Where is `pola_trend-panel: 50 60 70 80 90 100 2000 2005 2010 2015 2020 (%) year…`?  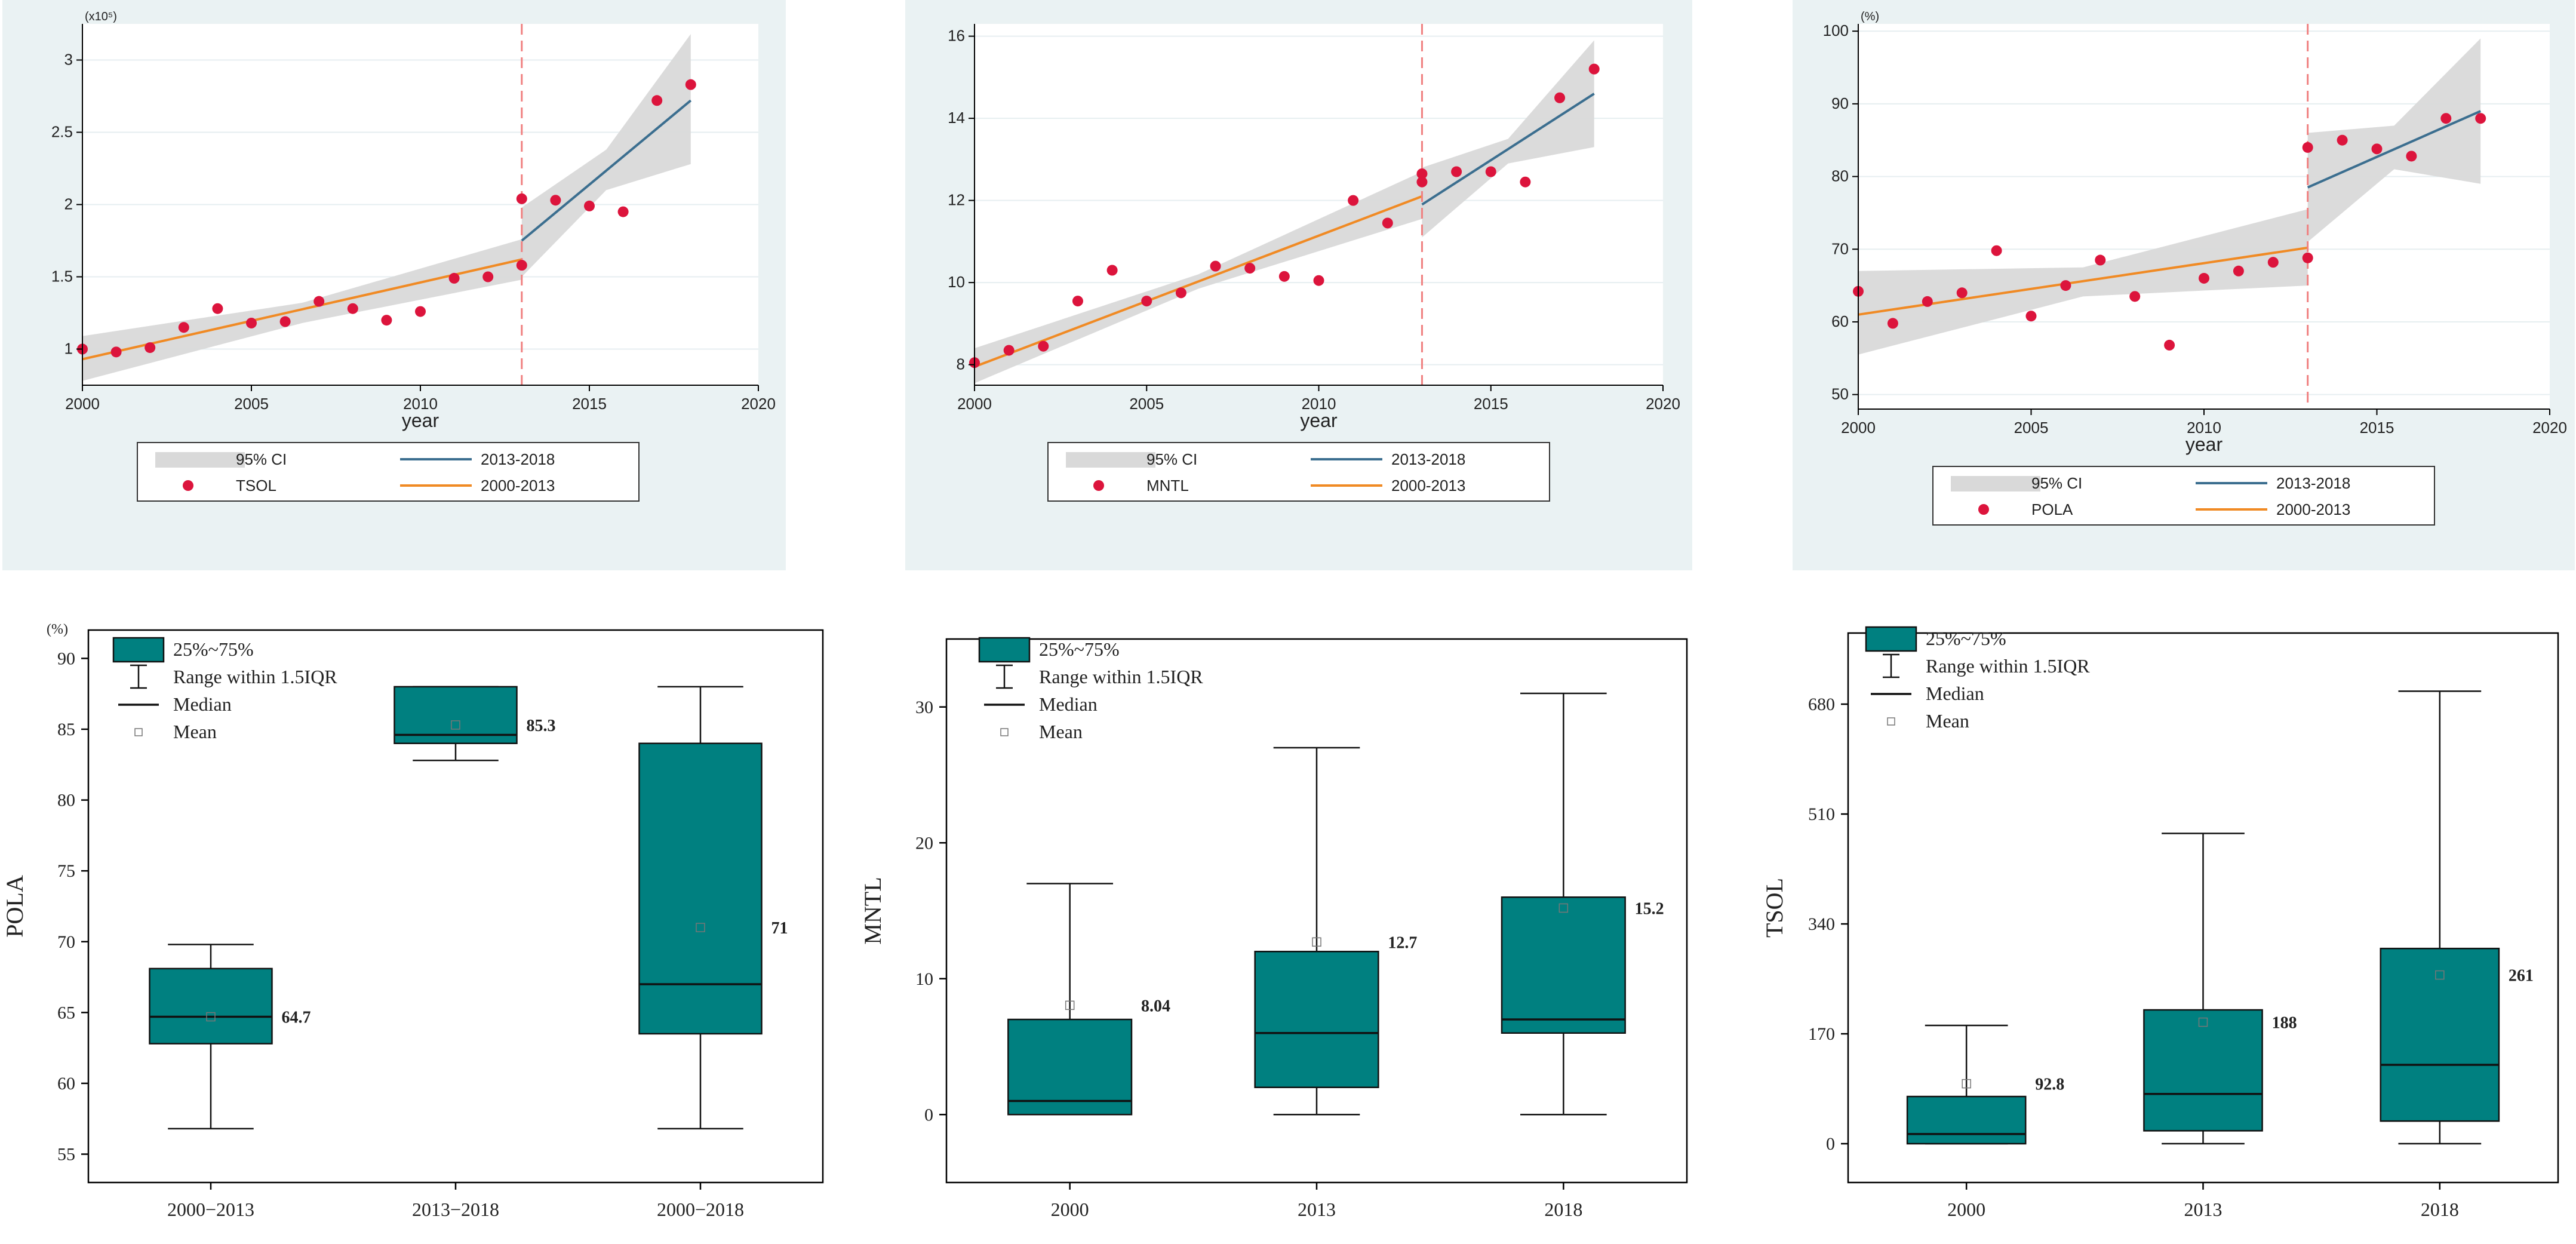 pola_trend-panel: 50 60 70 80 90 100 2000 2005 2010 2015 2020 (%) year… is located at coordinates (2184, 285).